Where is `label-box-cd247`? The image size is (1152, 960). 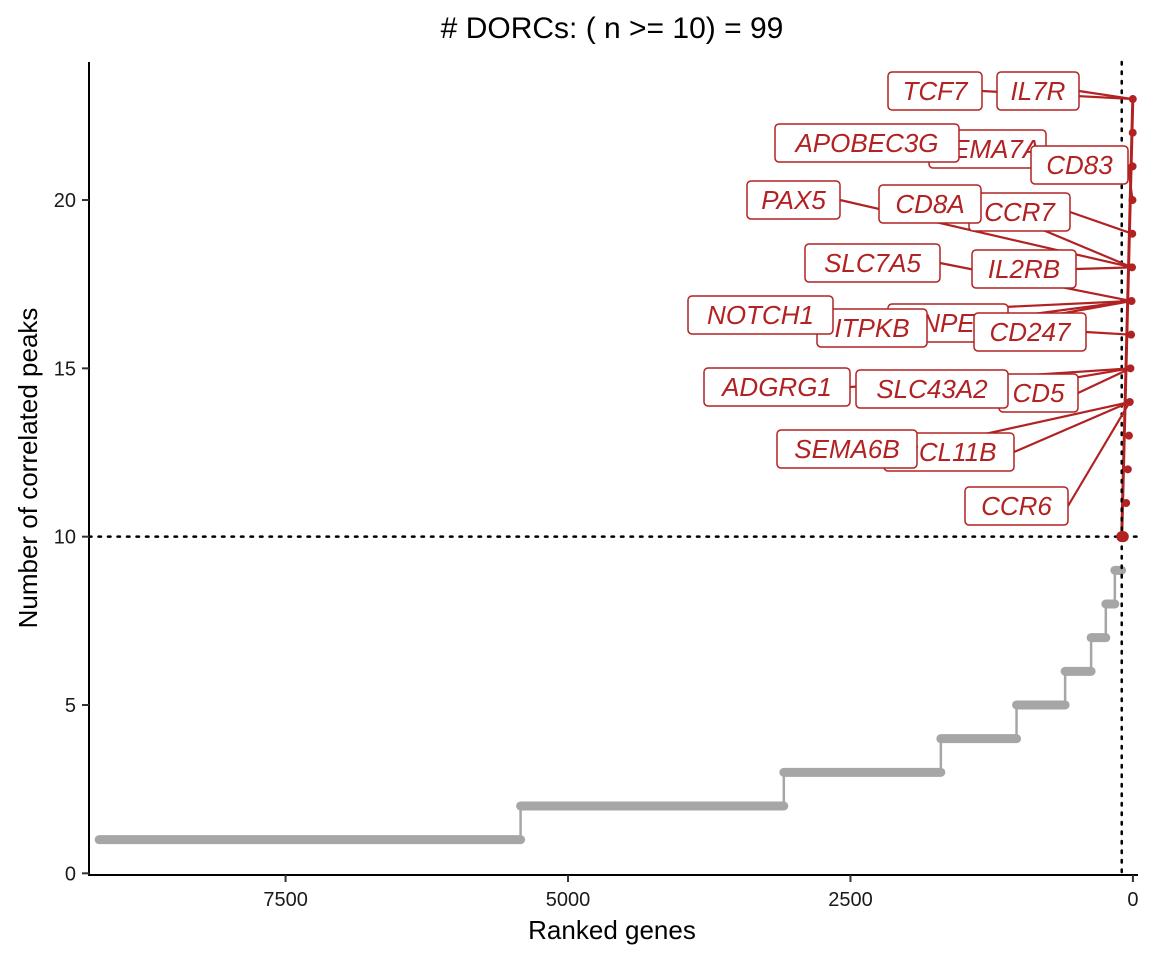 label-box-cd247 is located at coordinates (1030, 332).